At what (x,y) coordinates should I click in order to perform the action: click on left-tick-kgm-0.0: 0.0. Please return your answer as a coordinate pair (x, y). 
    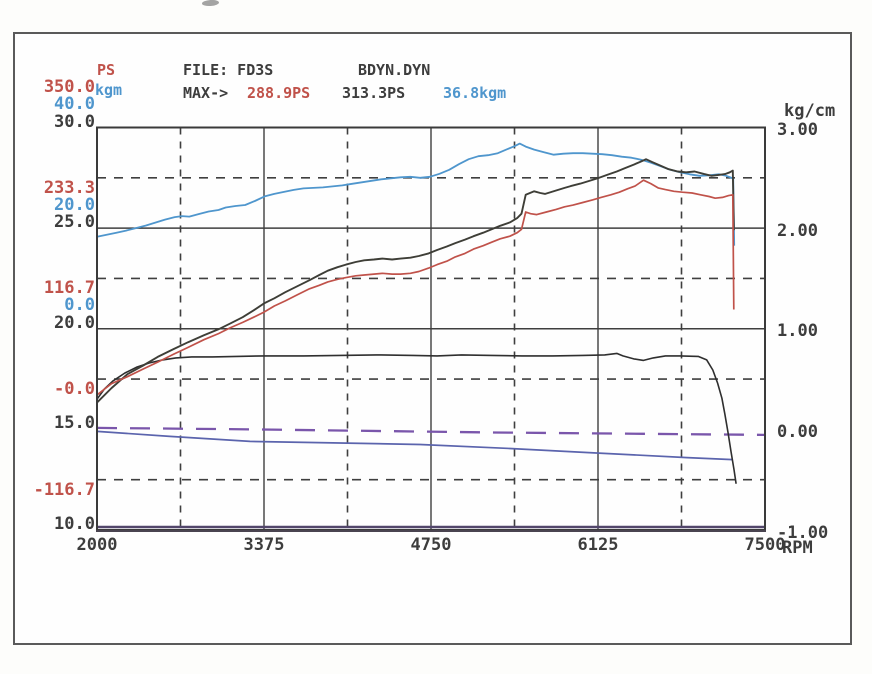
    Looking at the image, I should click on (79, 305).